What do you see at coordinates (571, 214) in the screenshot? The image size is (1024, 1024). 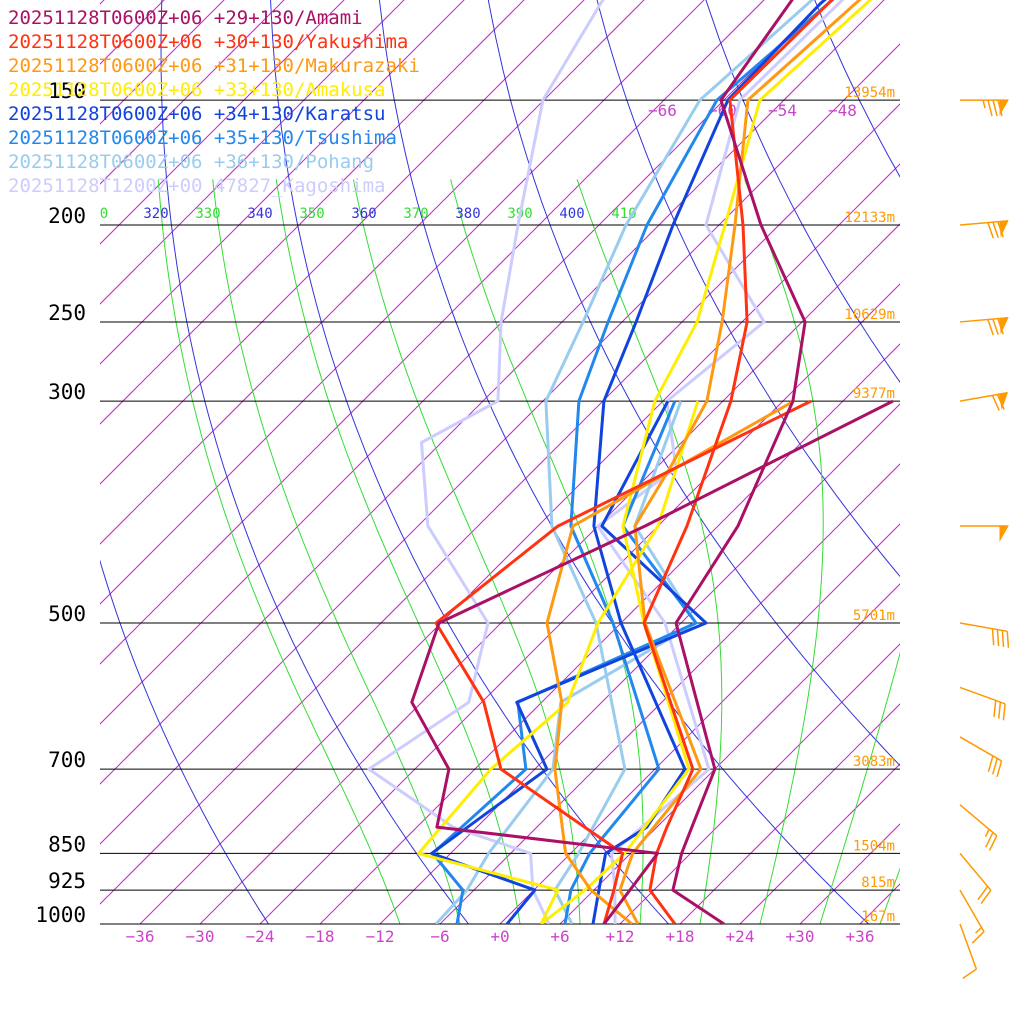 I see `theta-label: 400` at bounding box center [571, 214].